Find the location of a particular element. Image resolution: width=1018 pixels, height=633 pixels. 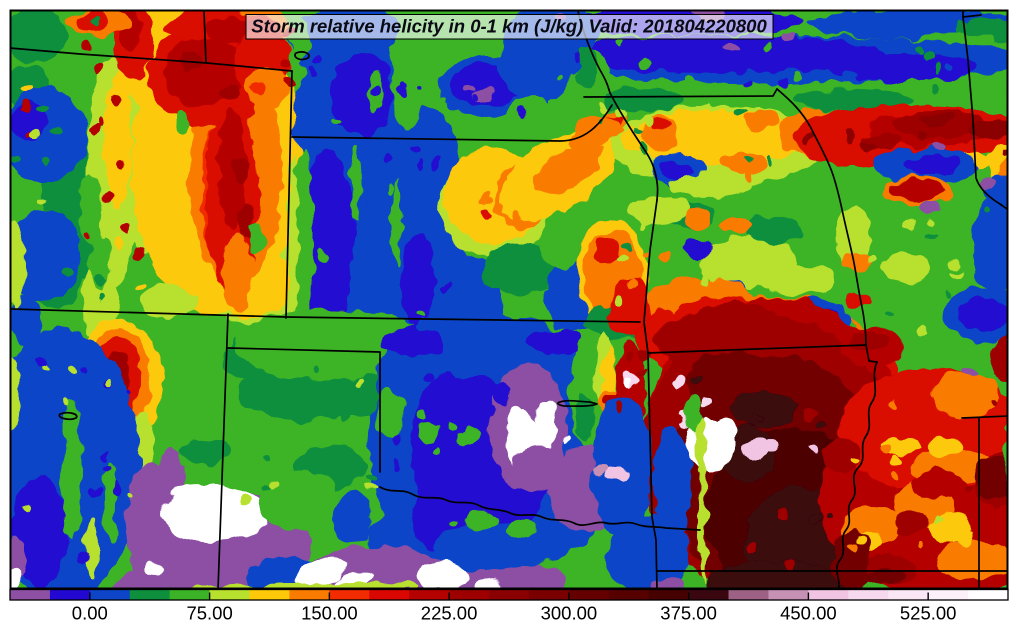

svg-text: 0.00 is located at coordinates (90, 613).